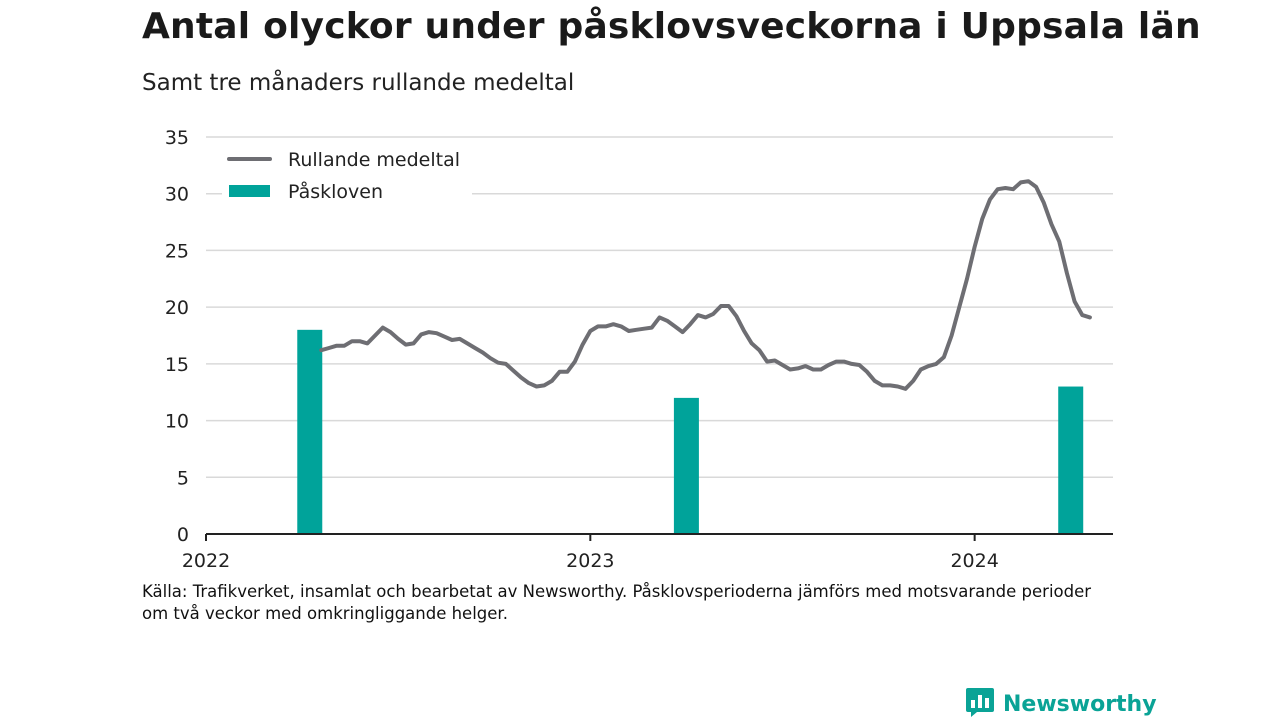 This screenshot has height=722, width=1280. I want to click on y-tick-label-25: 25, so click(177, 251).